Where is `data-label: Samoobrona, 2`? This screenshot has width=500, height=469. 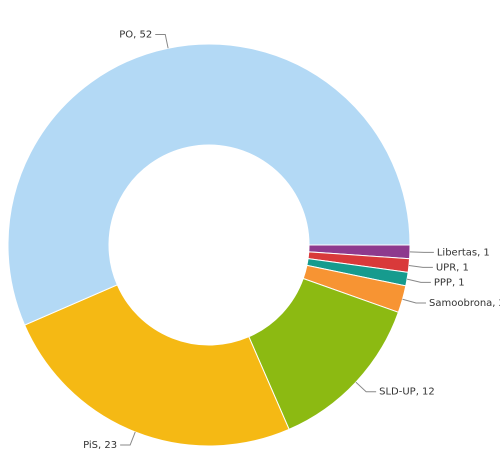 data-label: Samoobrona, 2 is located at coordinates (464, 303).